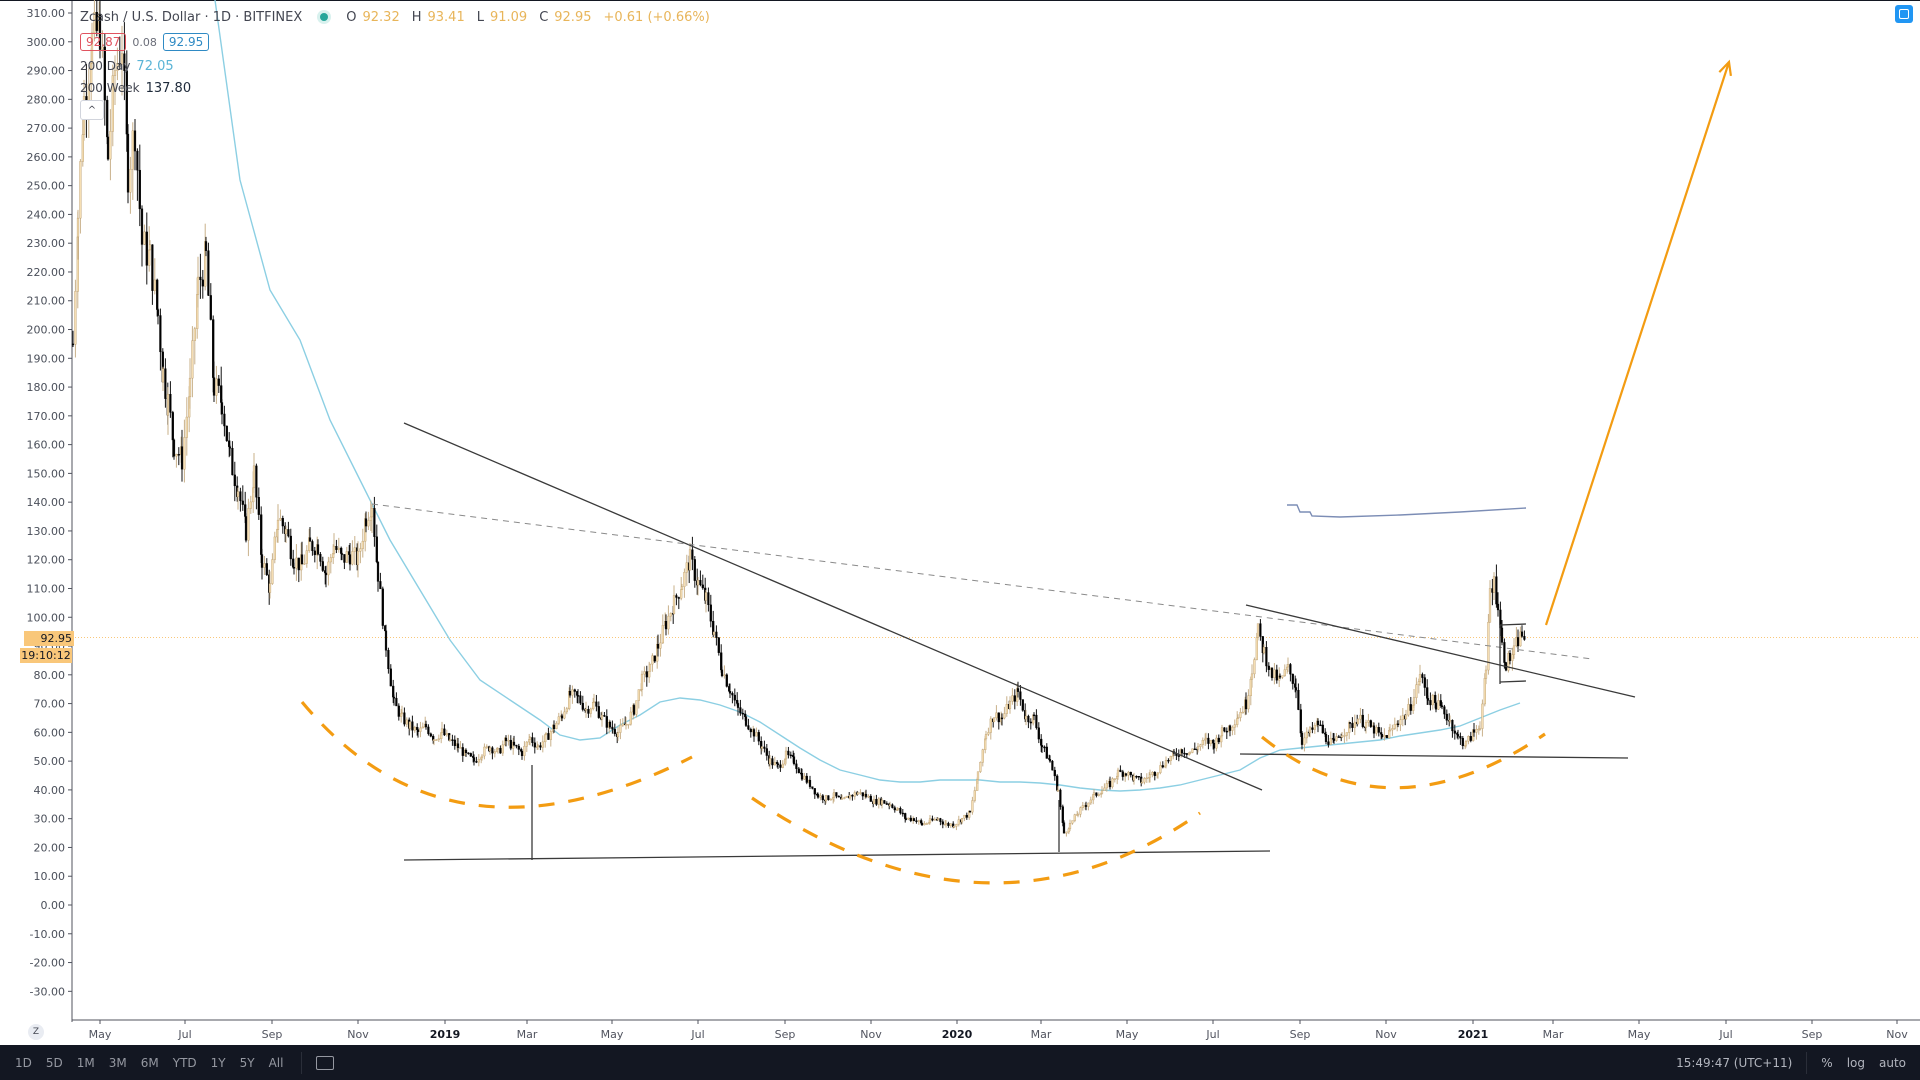 This screenshot has height=1080, width=1920. Describe the element at coordinates (46, 617) in the screenshot. I see `y-tick-label: 100.00` at that location.